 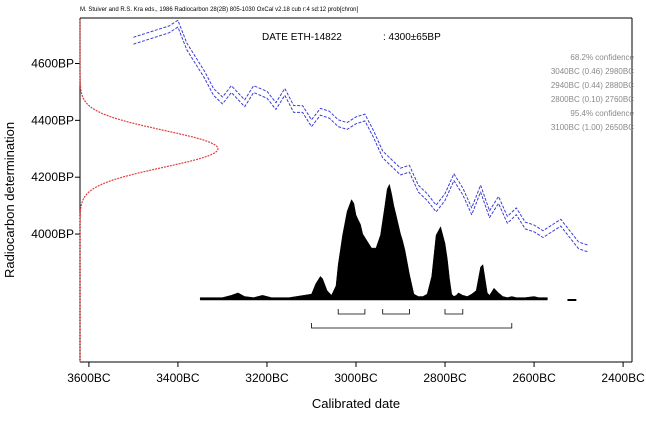 I want to click on x-tick-label: 2400BC, so click(x=623, y=378).